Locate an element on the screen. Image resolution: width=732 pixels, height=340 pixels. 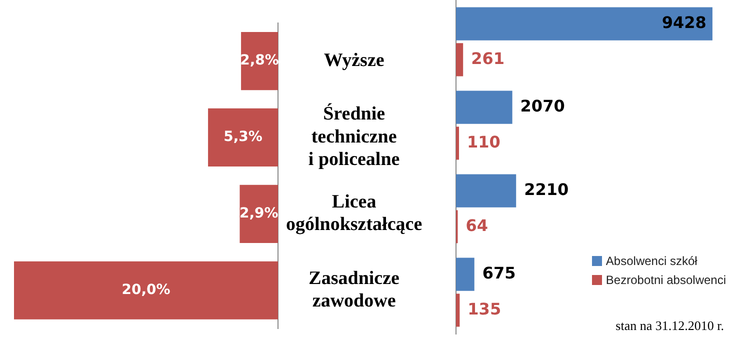
annotation: stan na 31.12.2010 r. is located at coordinates (670, 326).